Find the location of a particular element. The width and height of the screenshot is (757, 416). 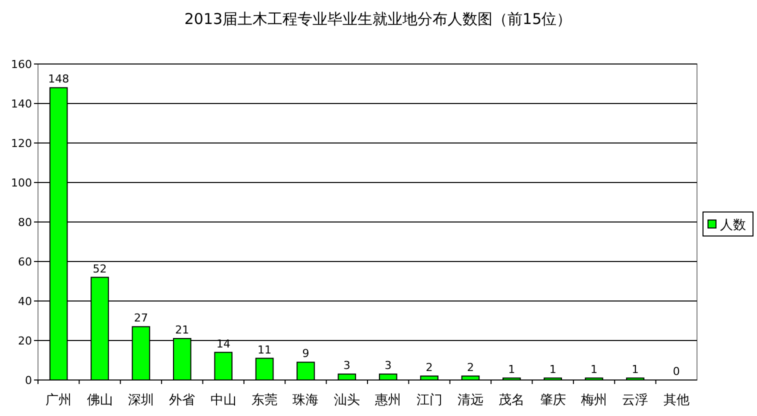

x-tick-label: 云浮 is located at coordinates (635, 400).